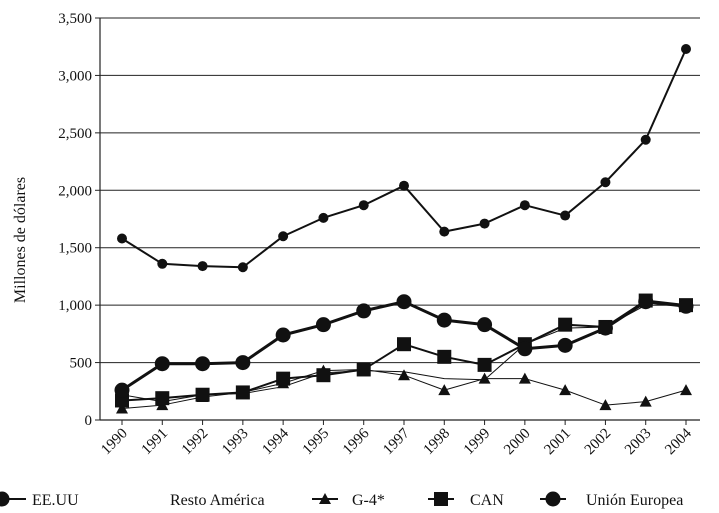 The image size is (719, 513). I want to click on x-tick-label: 1992, so click(195, 442).